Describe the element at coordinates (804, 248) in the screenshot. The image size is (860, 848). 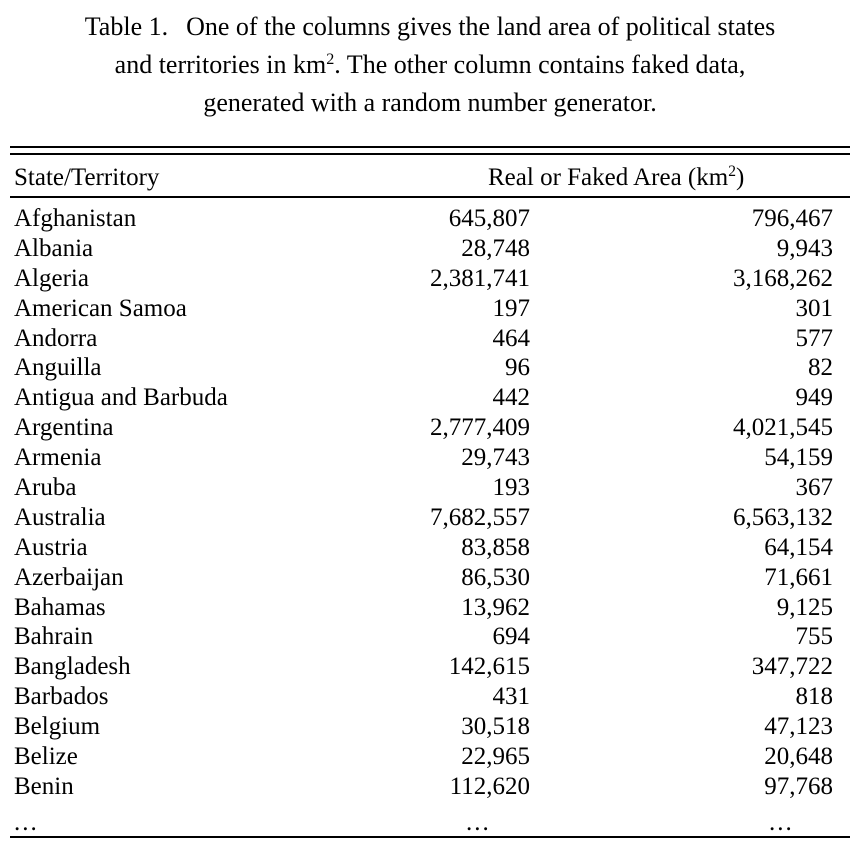
I see `area-column-b-cell: 9,943` at that location.